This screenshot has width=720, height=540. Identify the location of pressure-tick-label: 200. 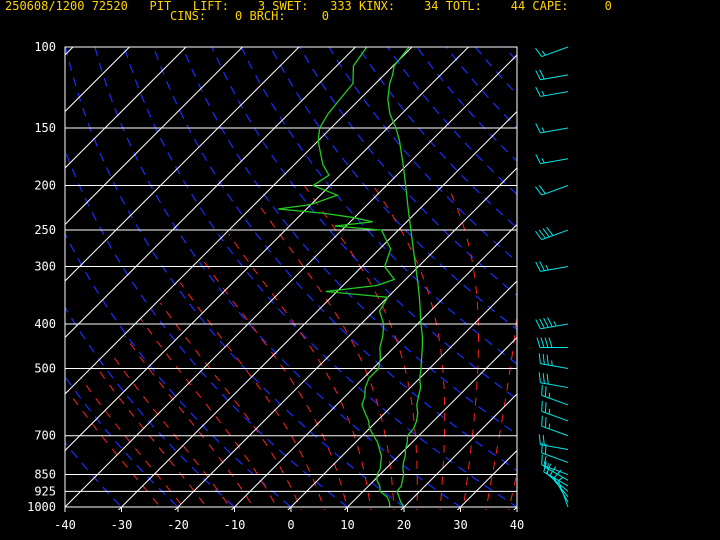
(45, 185).